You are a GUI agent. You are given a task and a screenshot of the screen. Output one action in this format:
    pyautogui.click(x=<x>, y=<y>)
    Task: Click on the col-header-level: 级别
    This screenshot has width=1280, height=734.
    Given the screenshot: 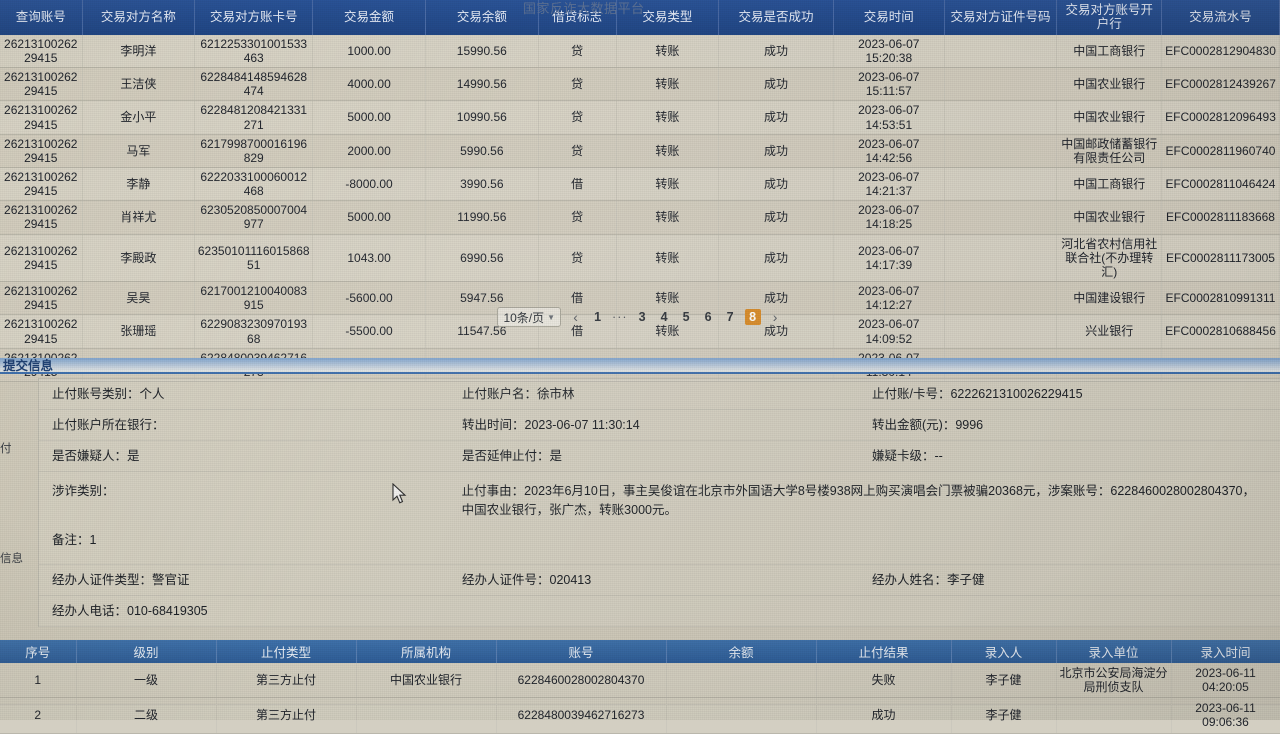 What is the action you would take?
    pyautogui.click(x=146, y=651)
    